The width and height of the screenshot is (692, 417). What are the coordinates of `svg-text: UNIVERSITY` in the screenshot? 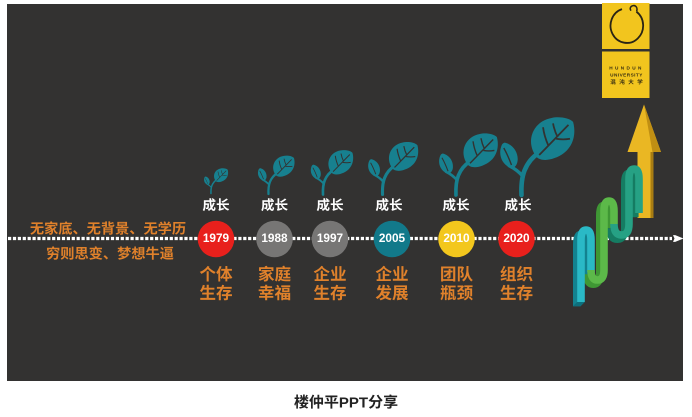 It's located at (626, 74).